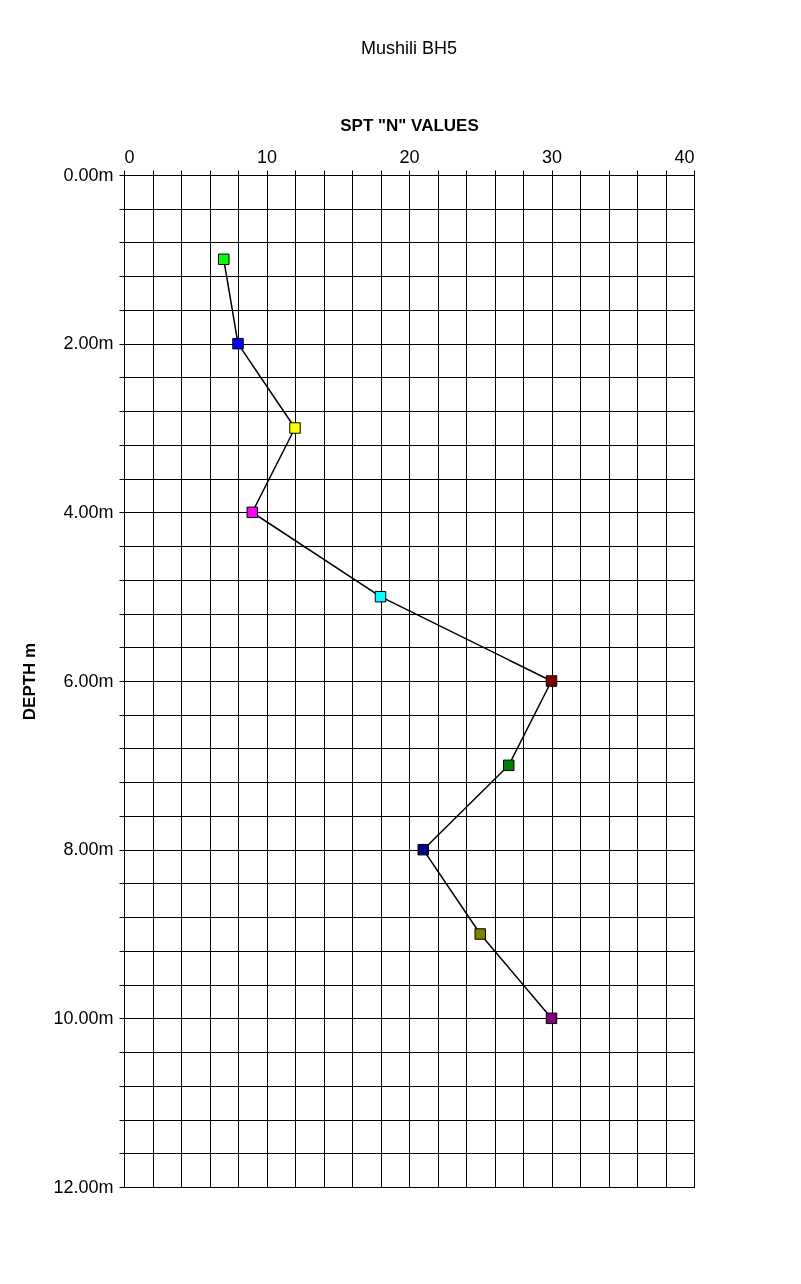  I want to click on chart-title: Mushili BH5, so click(409, 48).